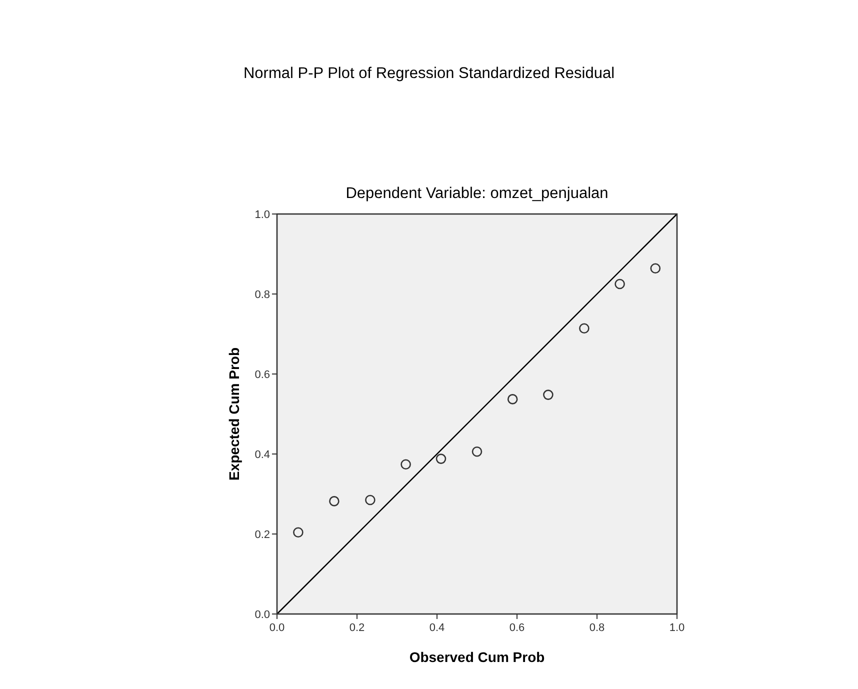 This screenshot has height=689, width=858. I want to click on x-tick-label: 0.2, so click(357, 628).